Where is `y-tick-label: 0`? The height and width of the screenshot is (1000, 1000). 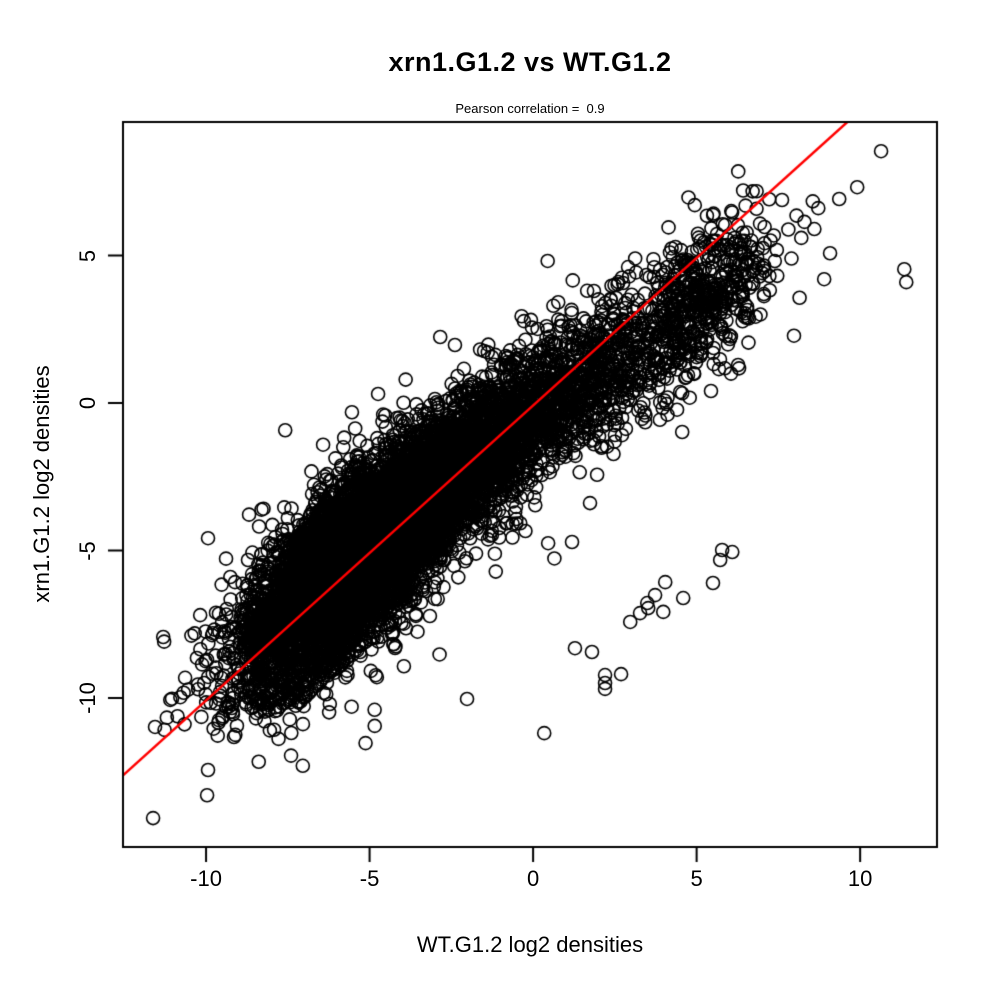 y-tick-label: 0 is located at coordinates (87, 403).